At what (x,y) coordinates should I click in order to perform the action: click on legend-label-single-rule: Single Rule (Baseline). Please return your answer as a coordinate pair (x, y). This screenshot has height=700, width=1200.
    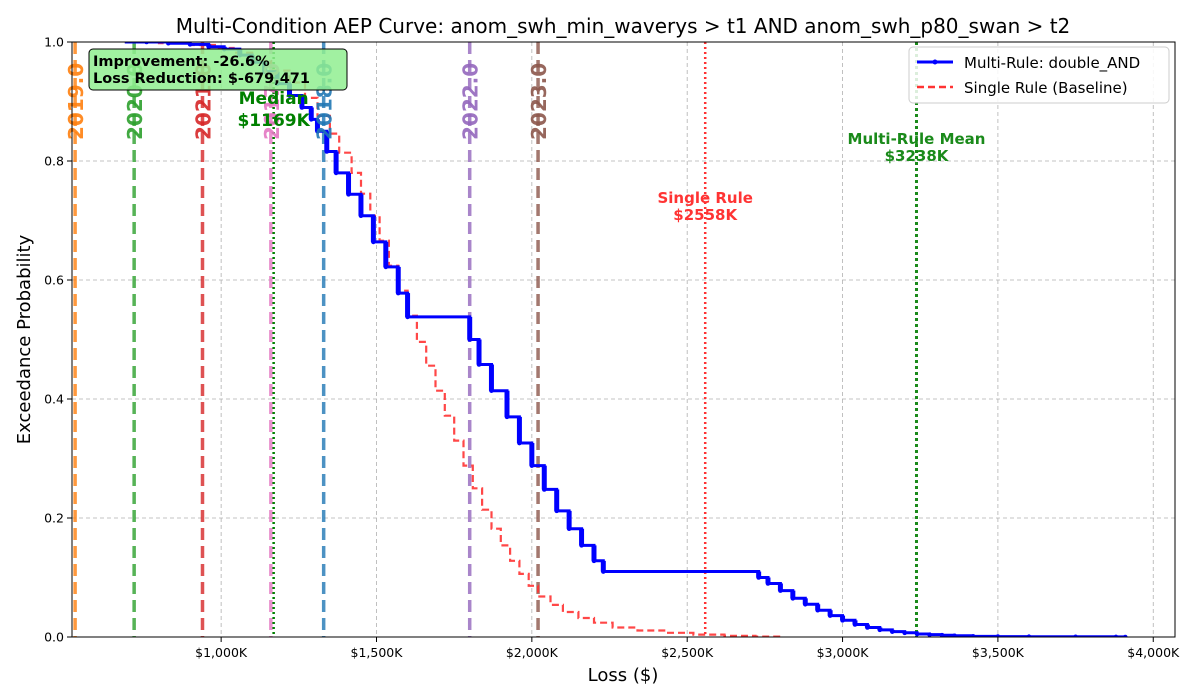
    Looking at the image, I should click on (1046, 88).